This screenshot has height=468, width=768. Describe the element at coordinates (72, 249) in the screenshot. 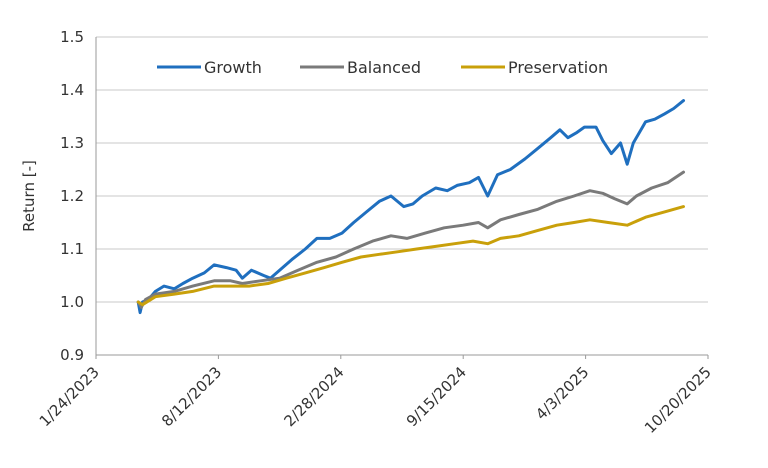

I see `y-tick-label: 1.1` at that location.